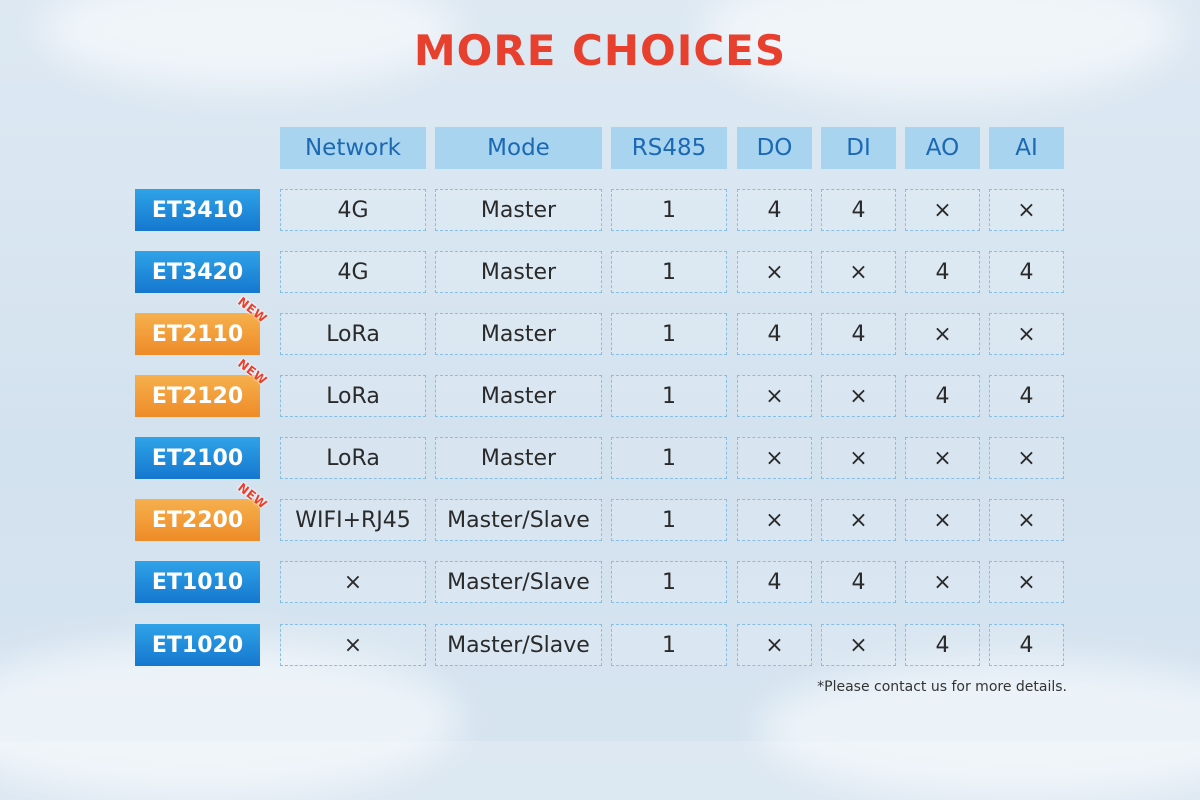 This screenshot has width=1200, height=800. Describe the element at coordinates (858, 148) in the screenshot. I see `column-header-di: DI` at that location.